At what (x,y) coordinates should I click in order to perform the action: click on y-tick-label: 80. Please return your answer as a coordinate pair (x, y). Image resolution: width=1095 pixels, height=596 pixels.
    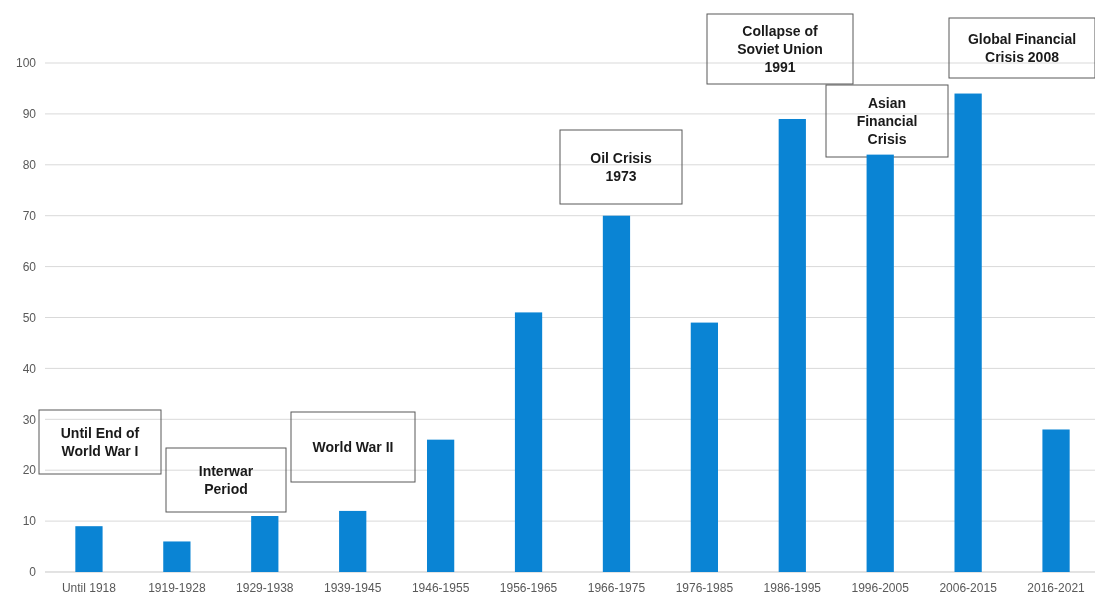
    Looking at the image, I should click on (29, 165).